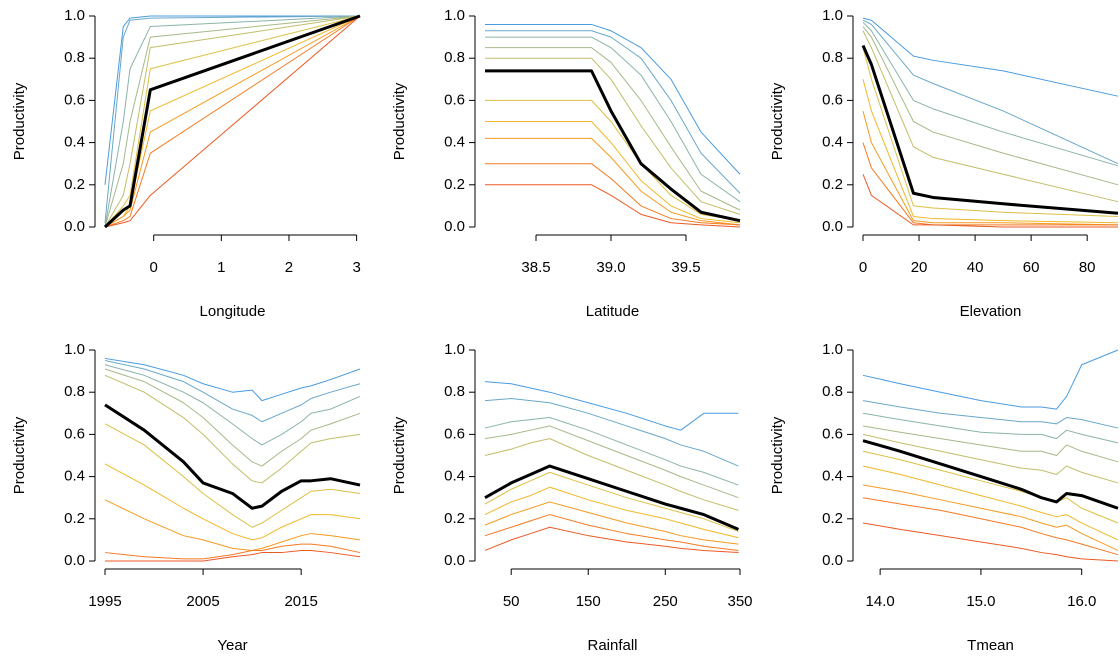 The image size is (1120, 661). What do you see at coordinates (919, 267) in the screenshot?
I see `x-tick-label: 20` at bounding box center [919, 267].